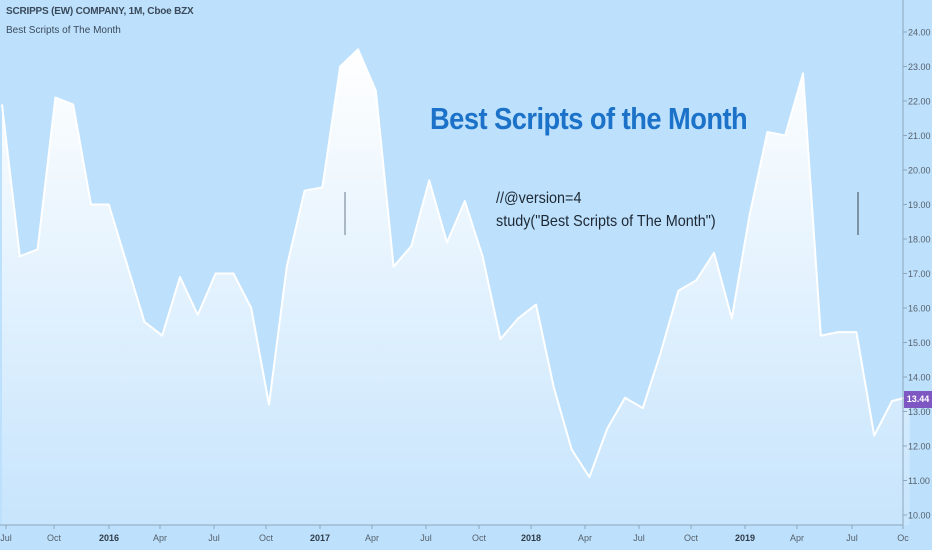 The width and height of the screenshot is (932, 550). I want to click on y-tick-label: 20.00, so click(919, 171).